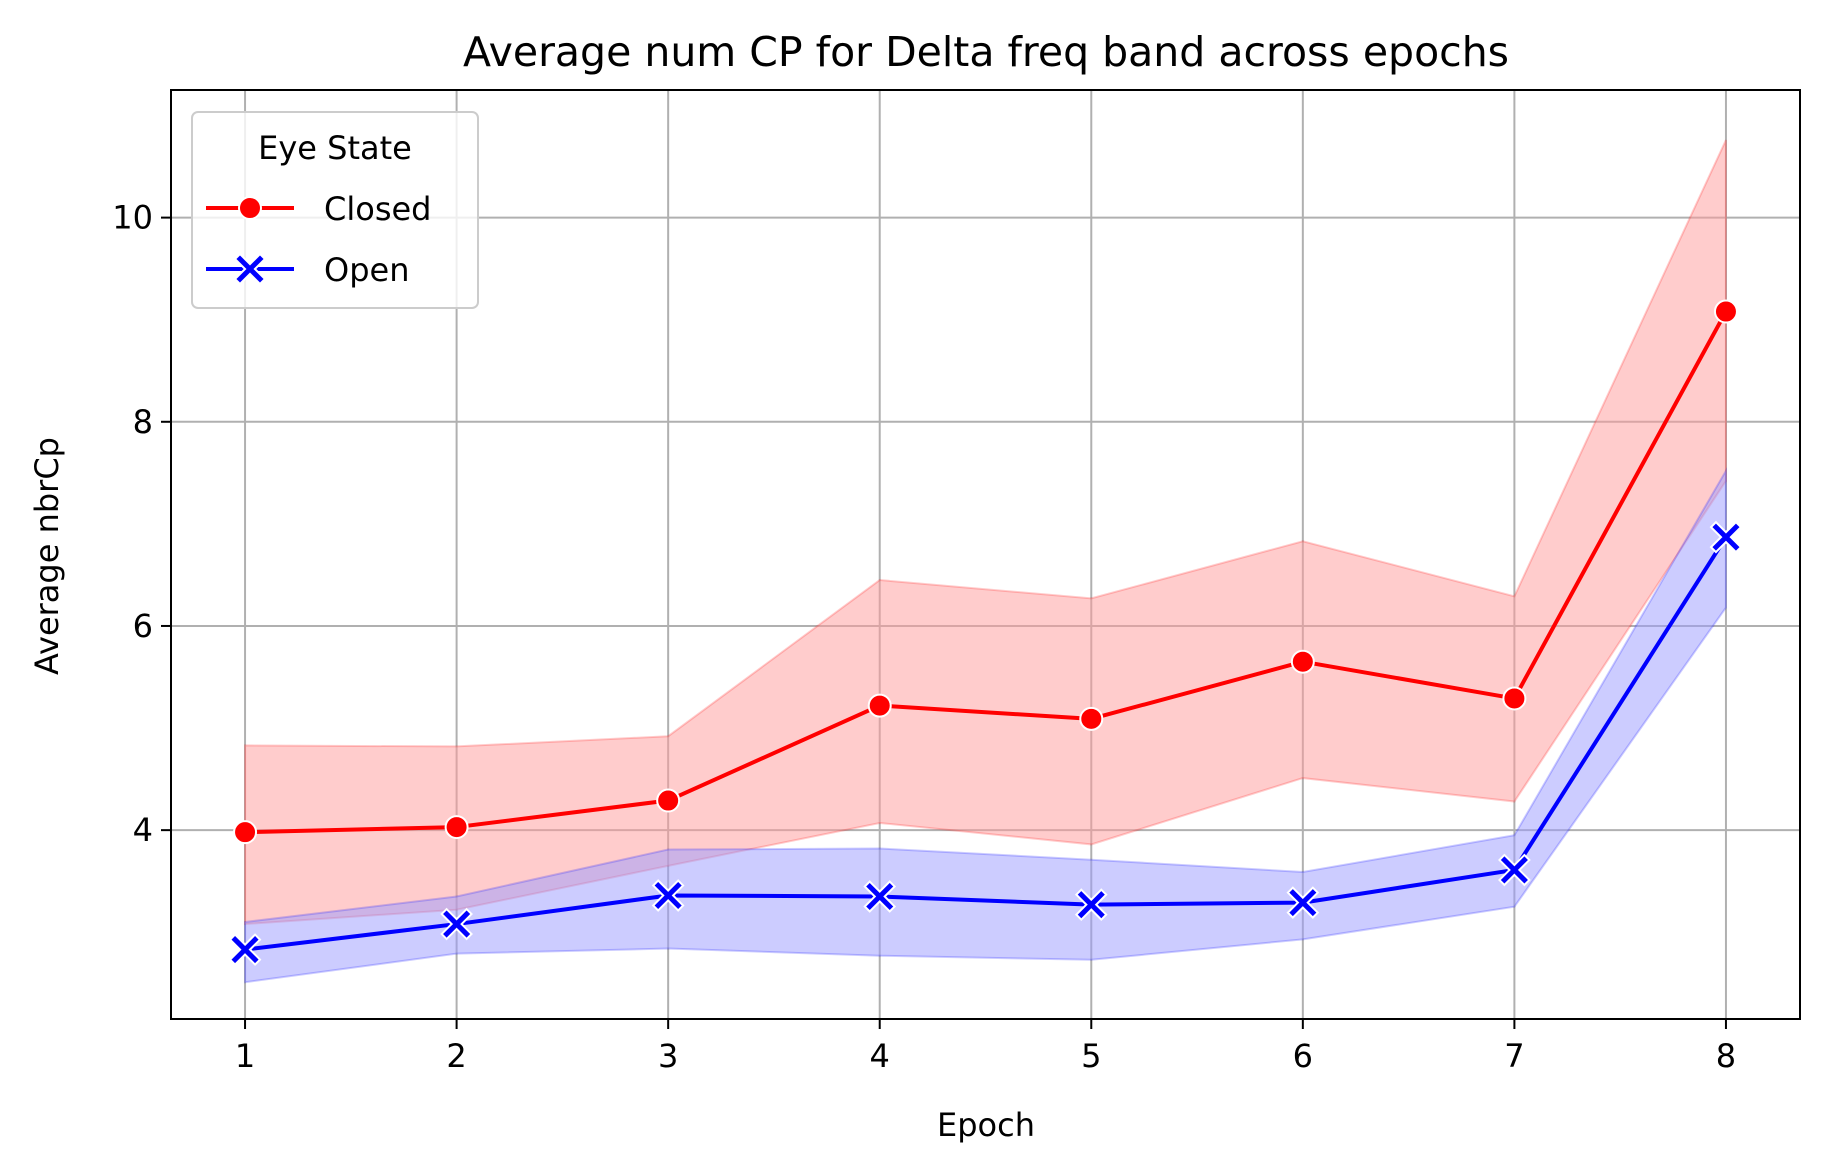 This screenshot has height=1172, width=1826. What do you see at coordinates (985, 1047) in the screenshot?
I see `x-axis-ticks: 1 2 3 4 5 6 7 8` at bounding box center [985, 1047].